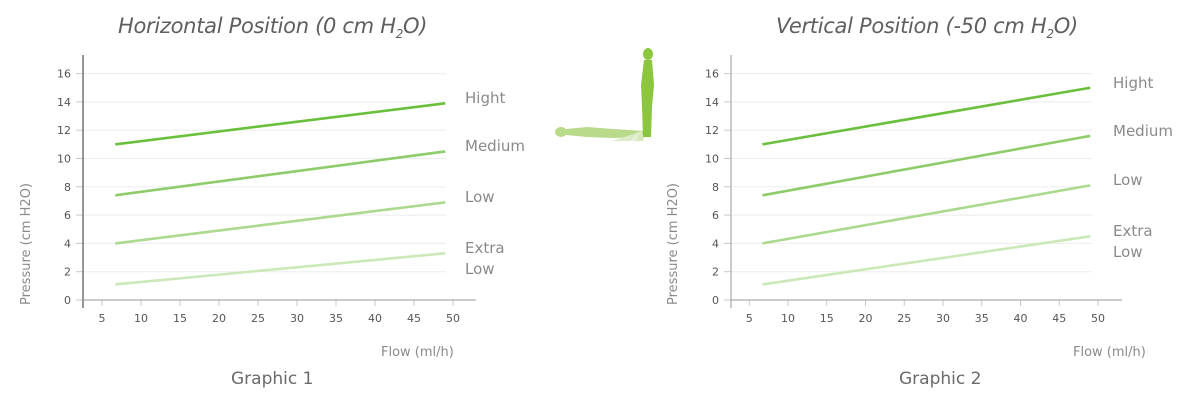 Image resolution: width=1200 pixels, height=400 pixels. Describe the element at coordinates (940, 379) in the screenshot. I see `chart-caption: Graphic 2` at that location.